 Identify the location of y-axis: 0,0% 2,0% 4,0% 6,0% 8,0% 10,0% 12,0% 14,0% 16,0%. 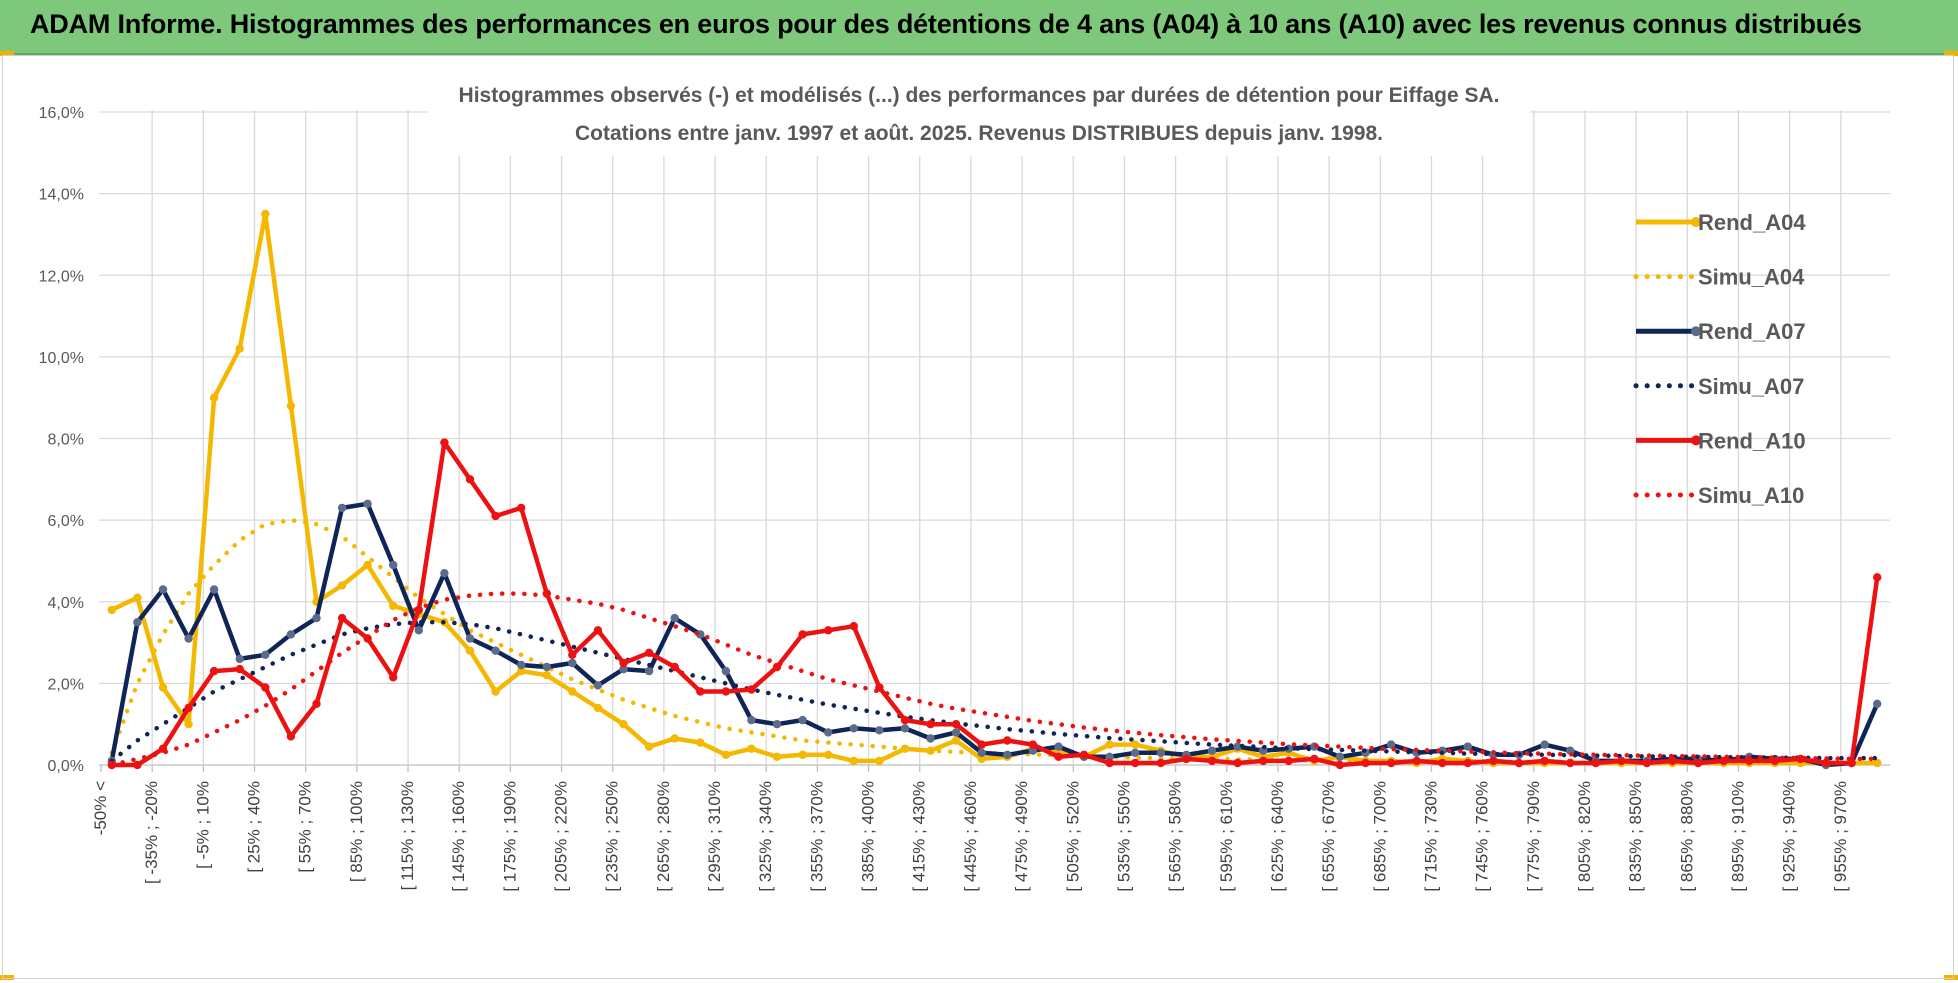
(61, 440).